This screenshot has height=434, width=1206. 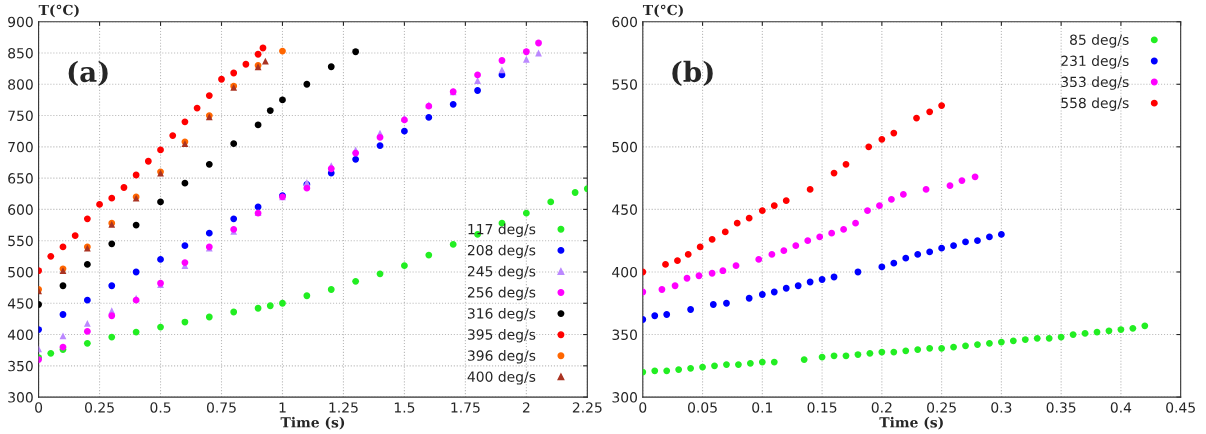 I want to click on legend-label: 117 deg/s, so click(x=502, y=230).